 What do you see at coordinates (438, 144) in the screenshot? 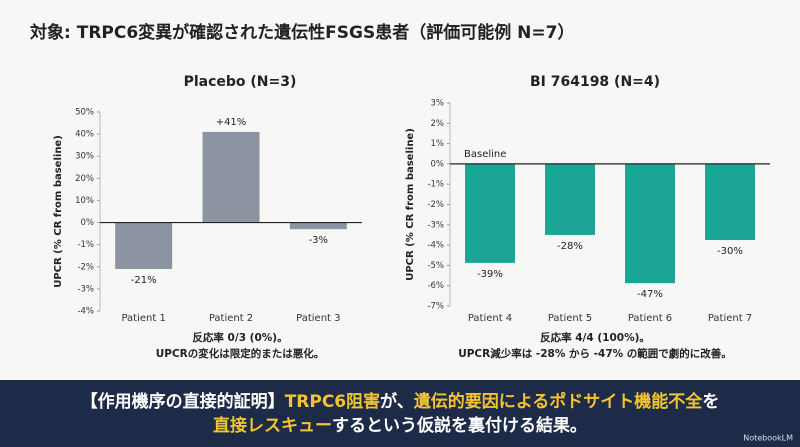
I see `y-tick-label: 1%` at bounding box center [438, 144].